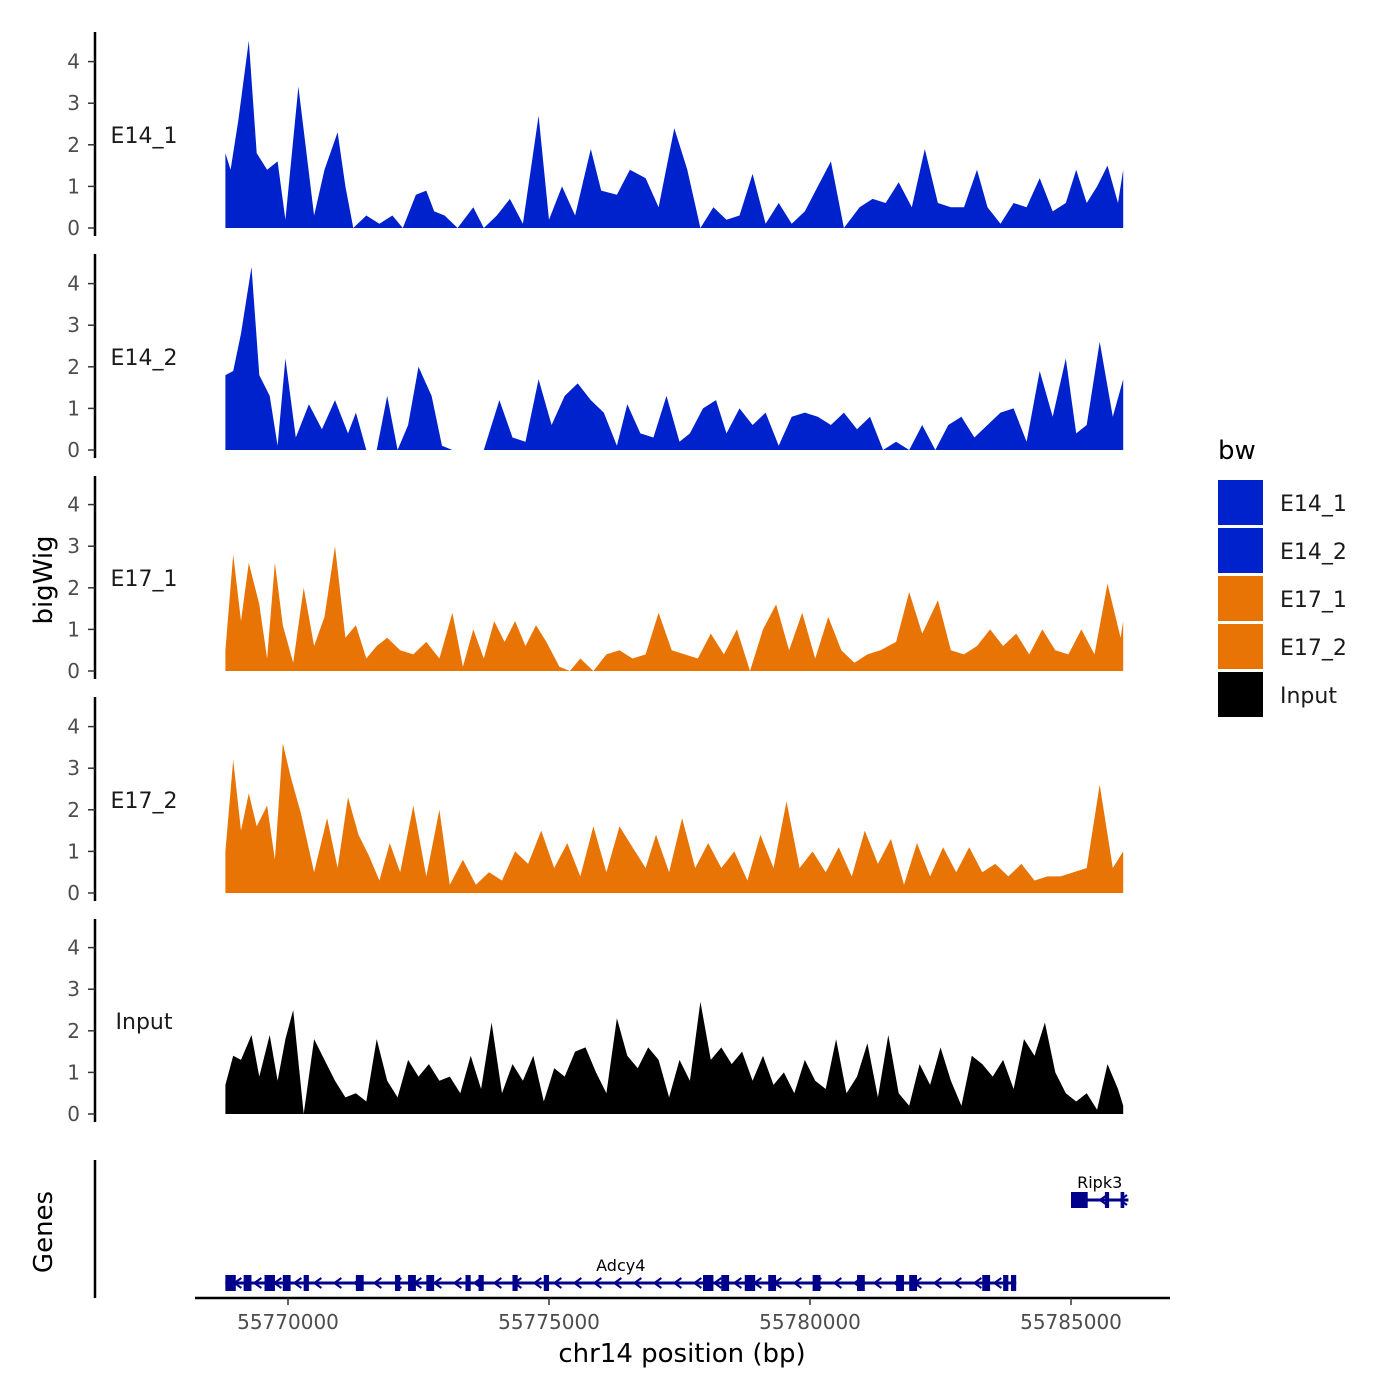 The height and width of the screenshot is (1400, 1400). I want to click on track-Input: 0 1 2 3 4 Input, so click(595, 1022).